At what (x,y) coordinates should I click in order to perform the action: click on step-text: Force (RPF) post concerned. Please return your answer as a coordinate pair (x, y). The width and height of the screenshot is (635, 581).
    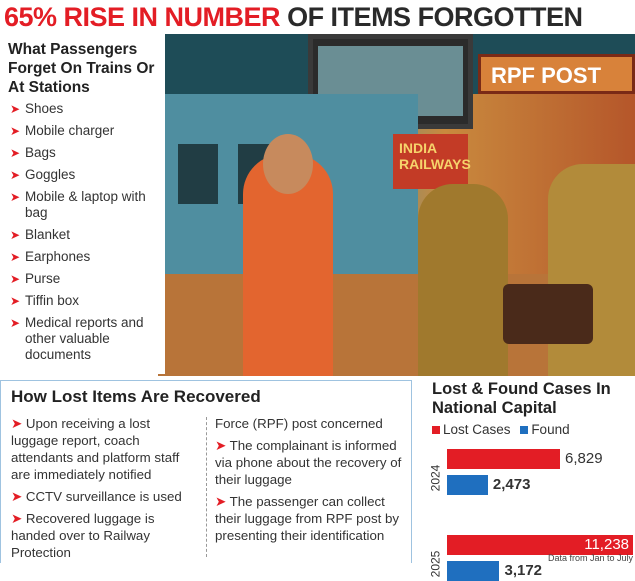
    Looking at the image, I should click on (299, 423).